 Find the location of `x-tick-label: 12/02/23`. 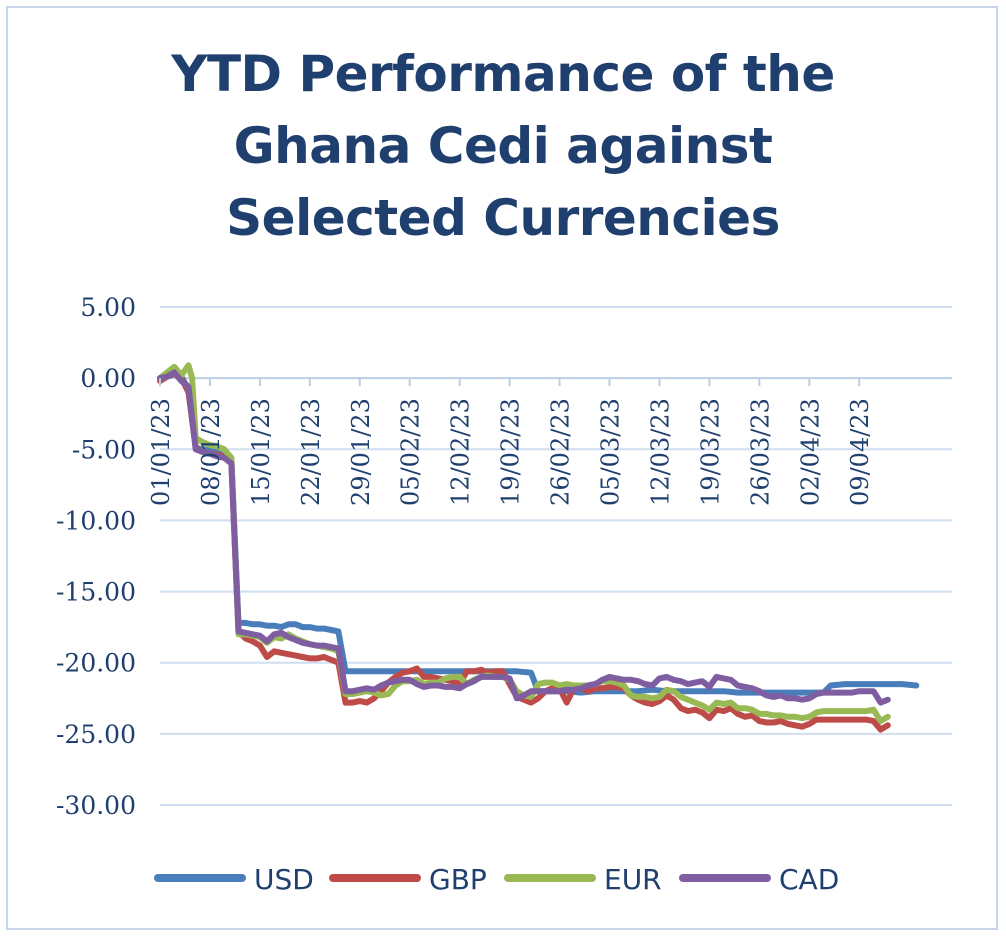

x-tick-label: 12/02/23 is located at coordinates (461, 452).